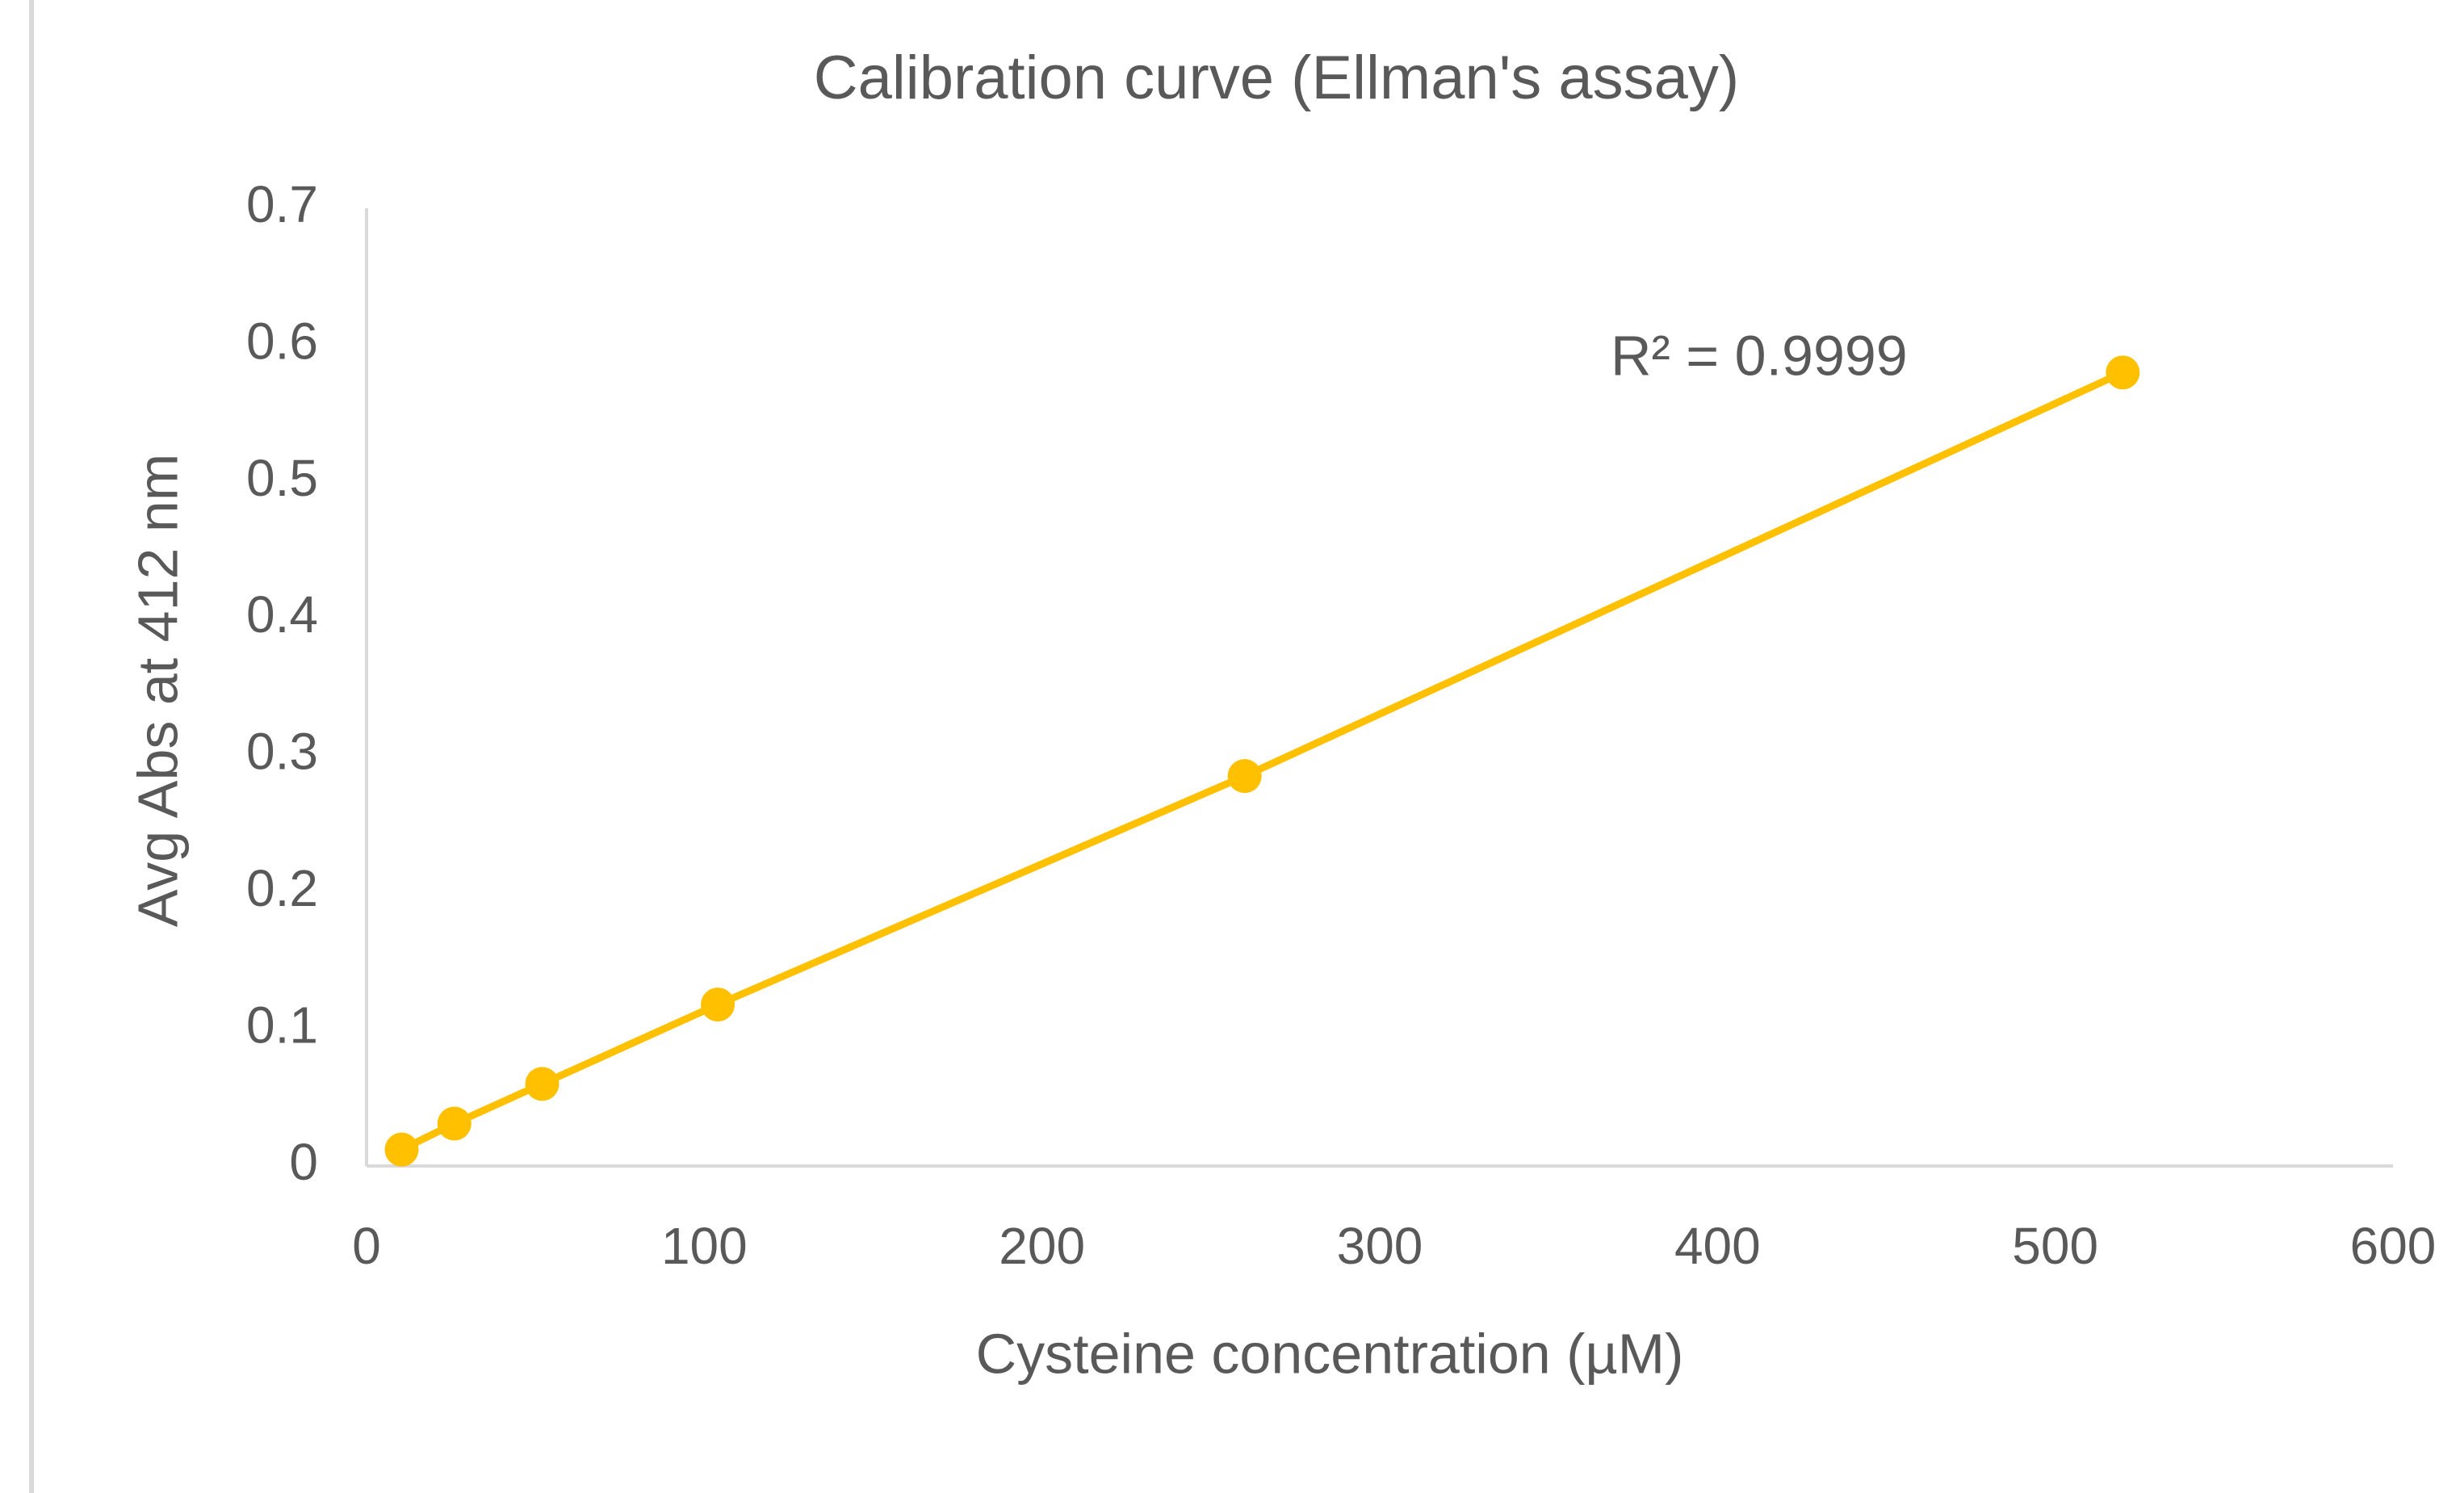 The width and height of the screenshot is (2464, 1493). I want to click on y-axis-label: Avg Abs at 412 nm, so click(157, 690).